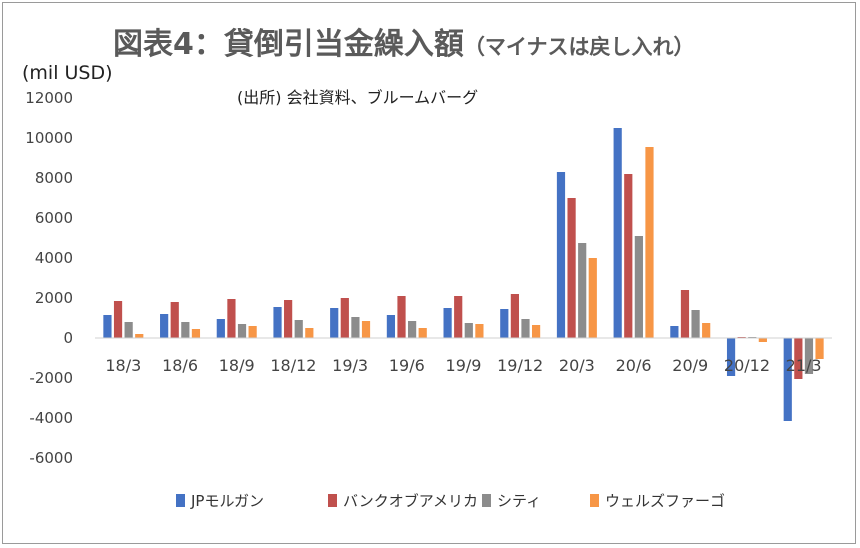 Image resolution: width=860 pixels, height=548 pixels. I want to click on y-tick-label: 0, so click(68, 338).